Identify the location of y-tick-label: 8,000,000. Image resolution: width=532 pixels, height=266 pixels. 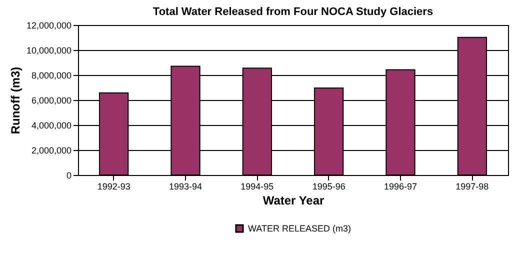
(51, 75).